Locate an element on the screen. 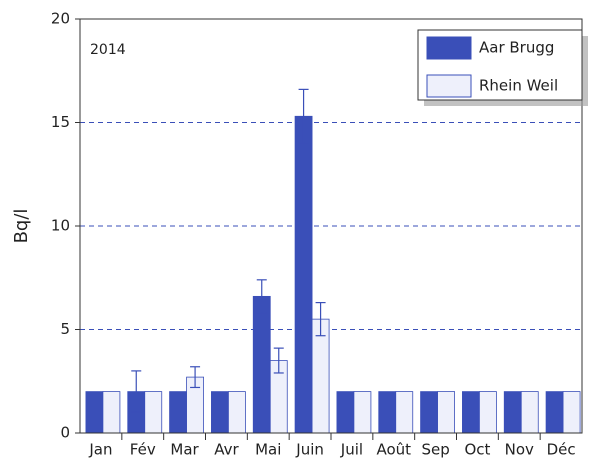  x-tick-label: Fév is located at coordinates (143, 450).